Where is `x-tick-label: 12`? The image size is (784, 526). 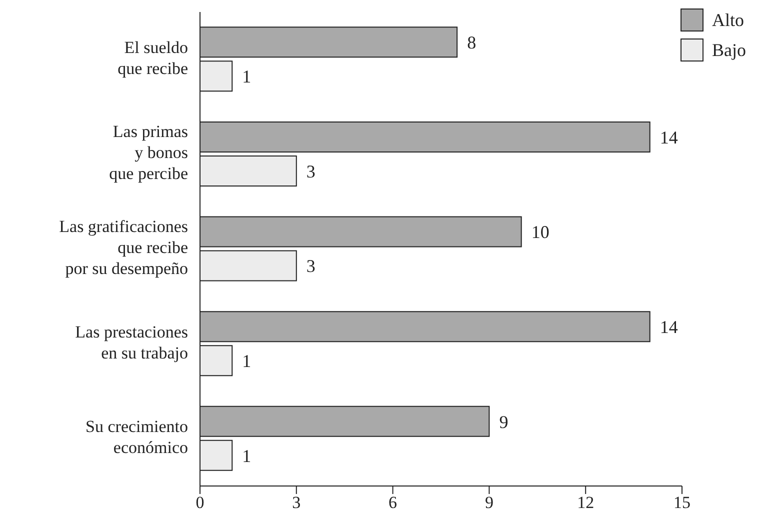 x-tick-label: 12 is located at coordinates (585, 502).